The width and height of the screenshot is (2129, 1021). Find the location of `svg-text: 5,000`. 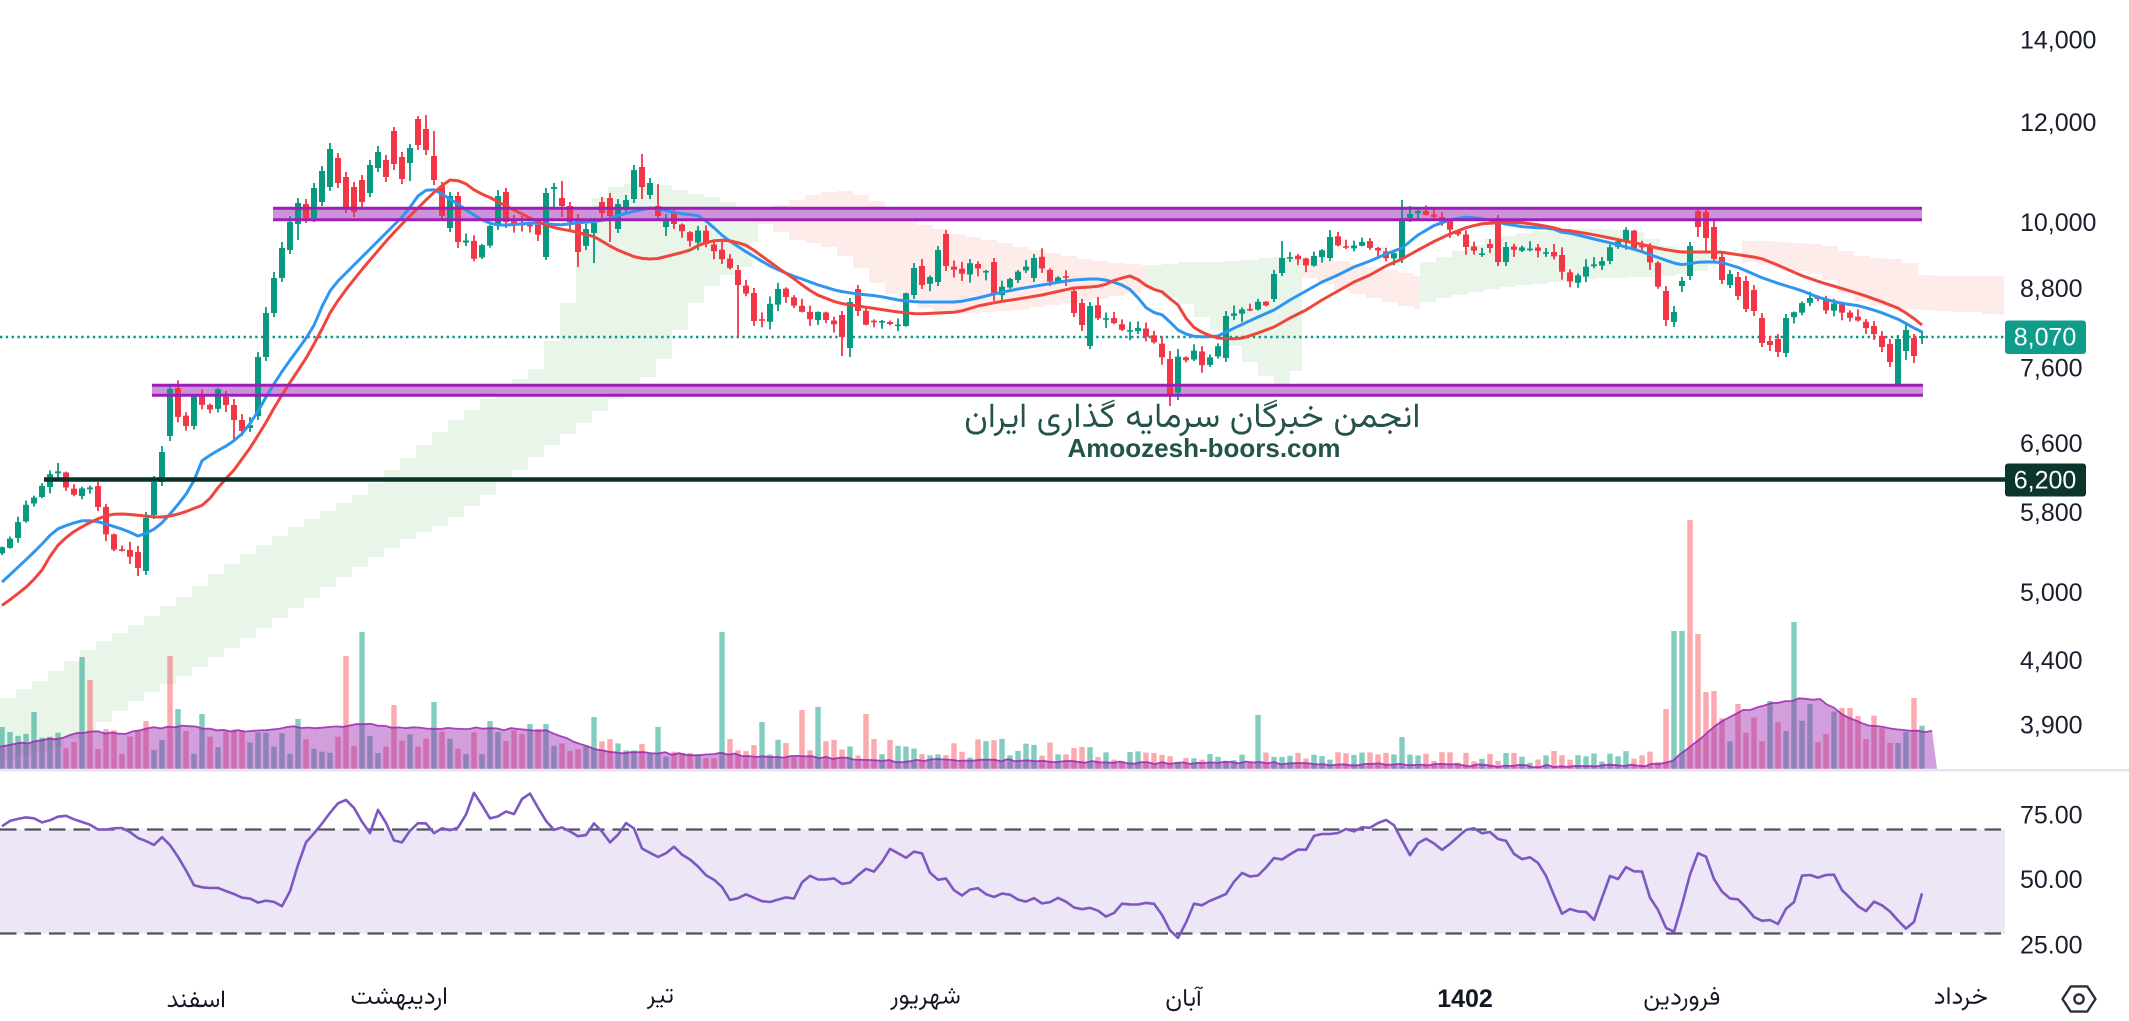

svg-text: 5,000 is located at coordinates (2051, 593).